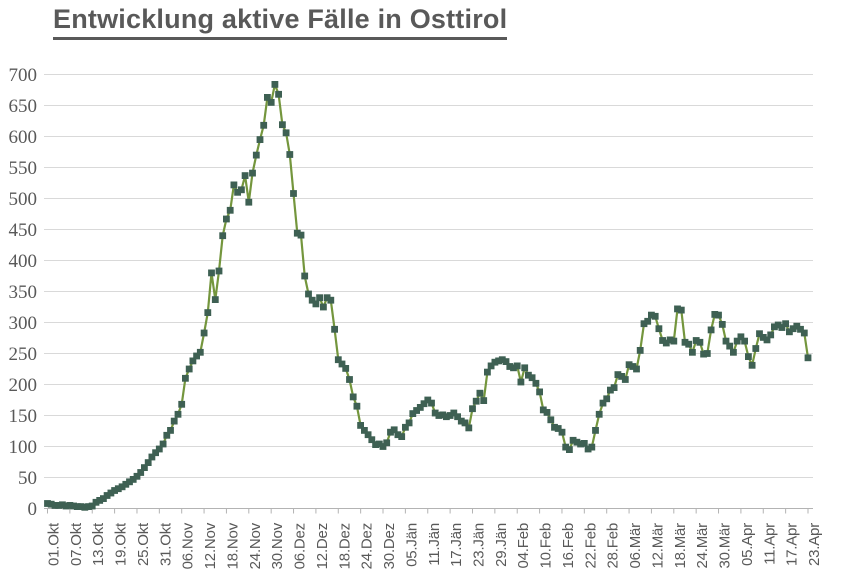  I want to click on x-tick-label: 12.Dez, so click(322, 546).